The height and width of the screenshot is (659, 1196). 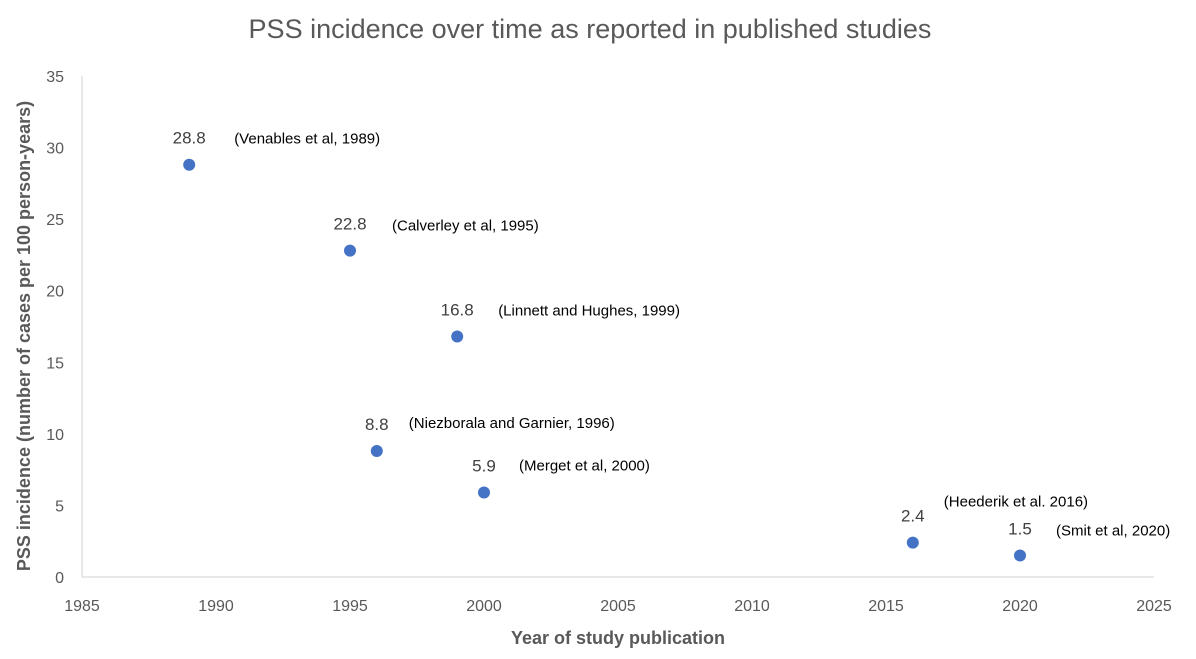 What do you see at coordinates (457, 310) in the screenshot?
I see `data-value-label: 16.8` at bounding box center [457, 310].